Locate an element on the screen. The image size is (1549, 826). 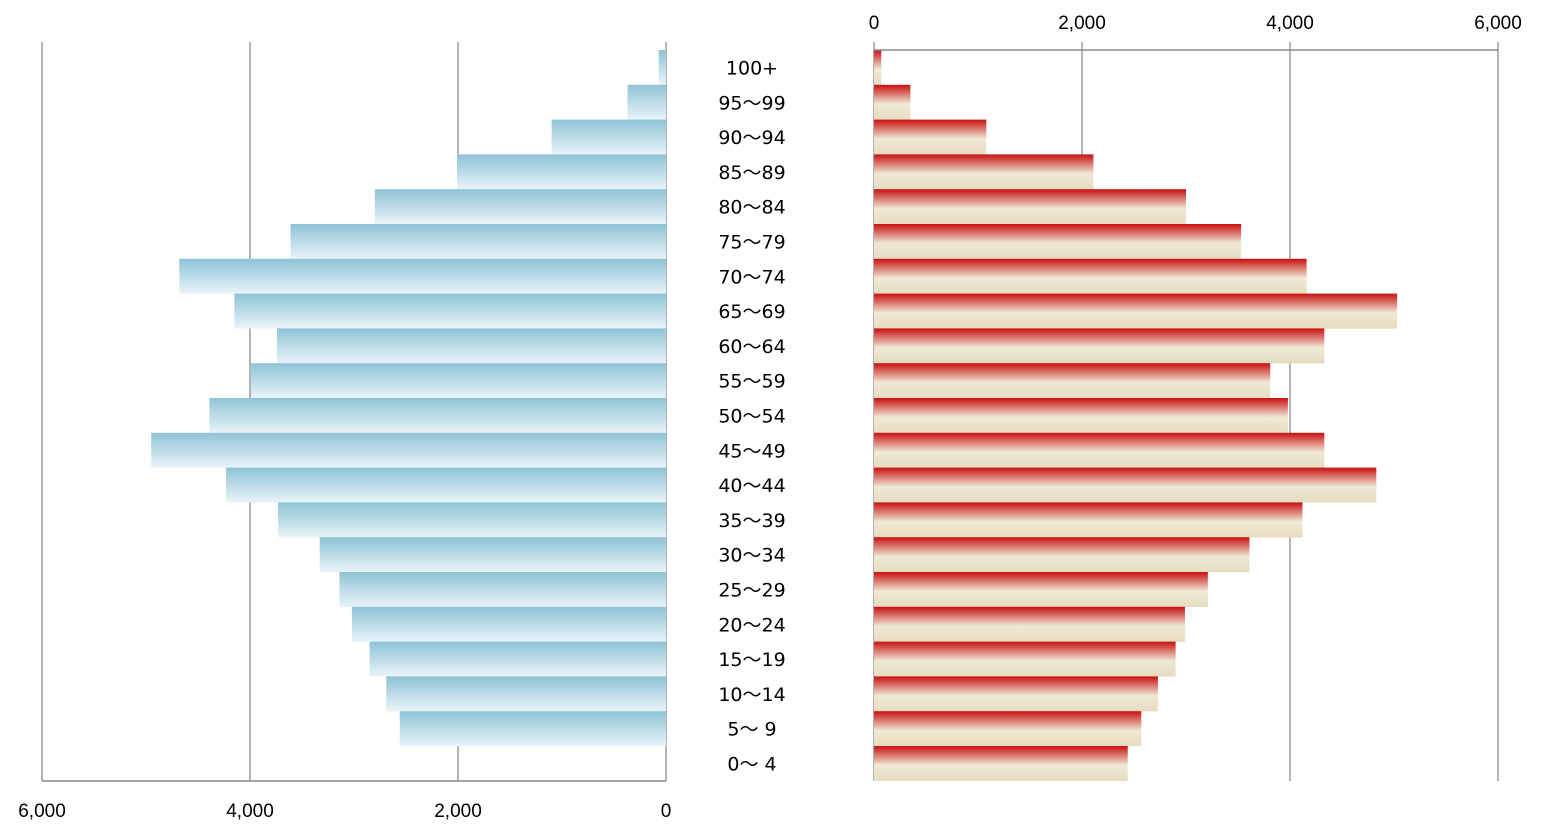
age-group-label: 45〜49 is located at coordinates (751, 451).